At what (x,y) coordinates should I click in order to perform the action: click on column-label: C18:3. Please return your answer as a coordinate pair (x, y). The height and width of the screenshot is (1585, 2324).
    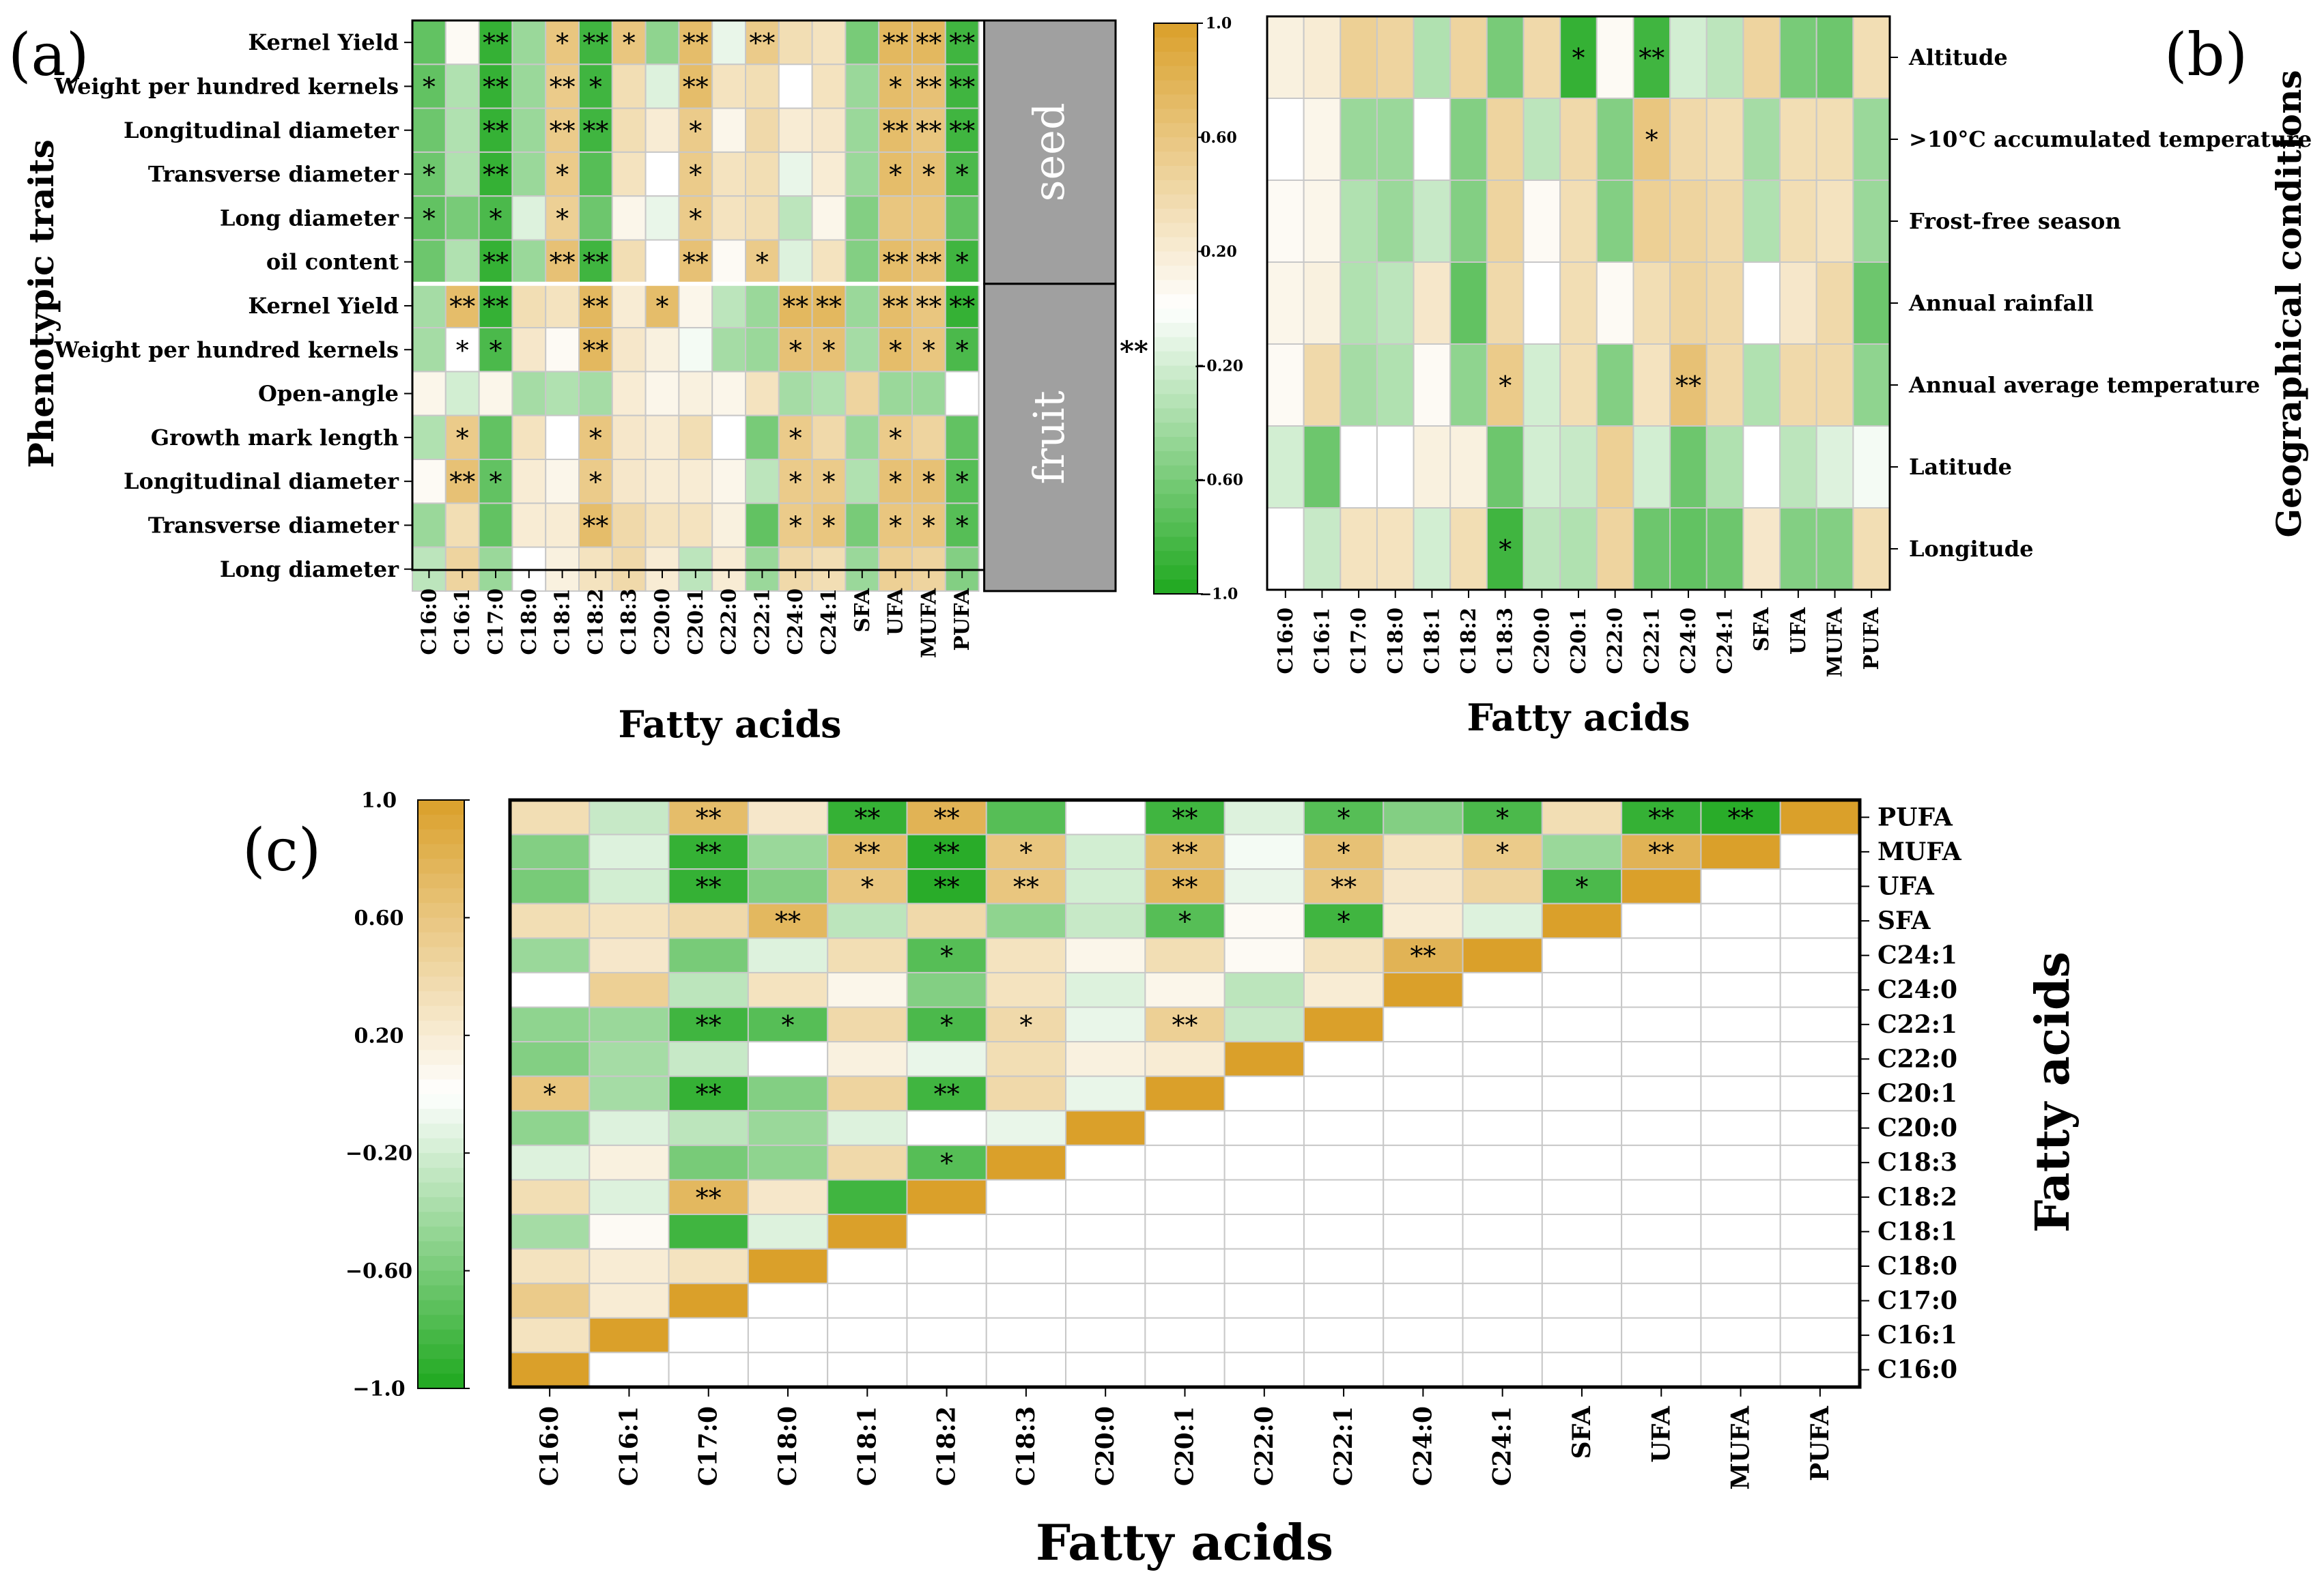
    Looking at the image, I should click on (1506, 641).